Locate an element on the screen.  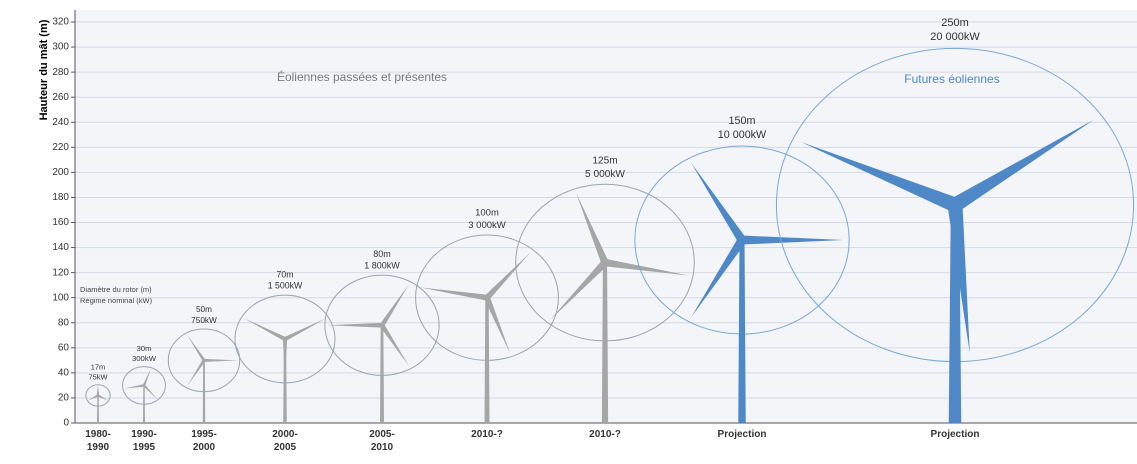
y-tick-label: 180 is located at coordinates (60, 197).